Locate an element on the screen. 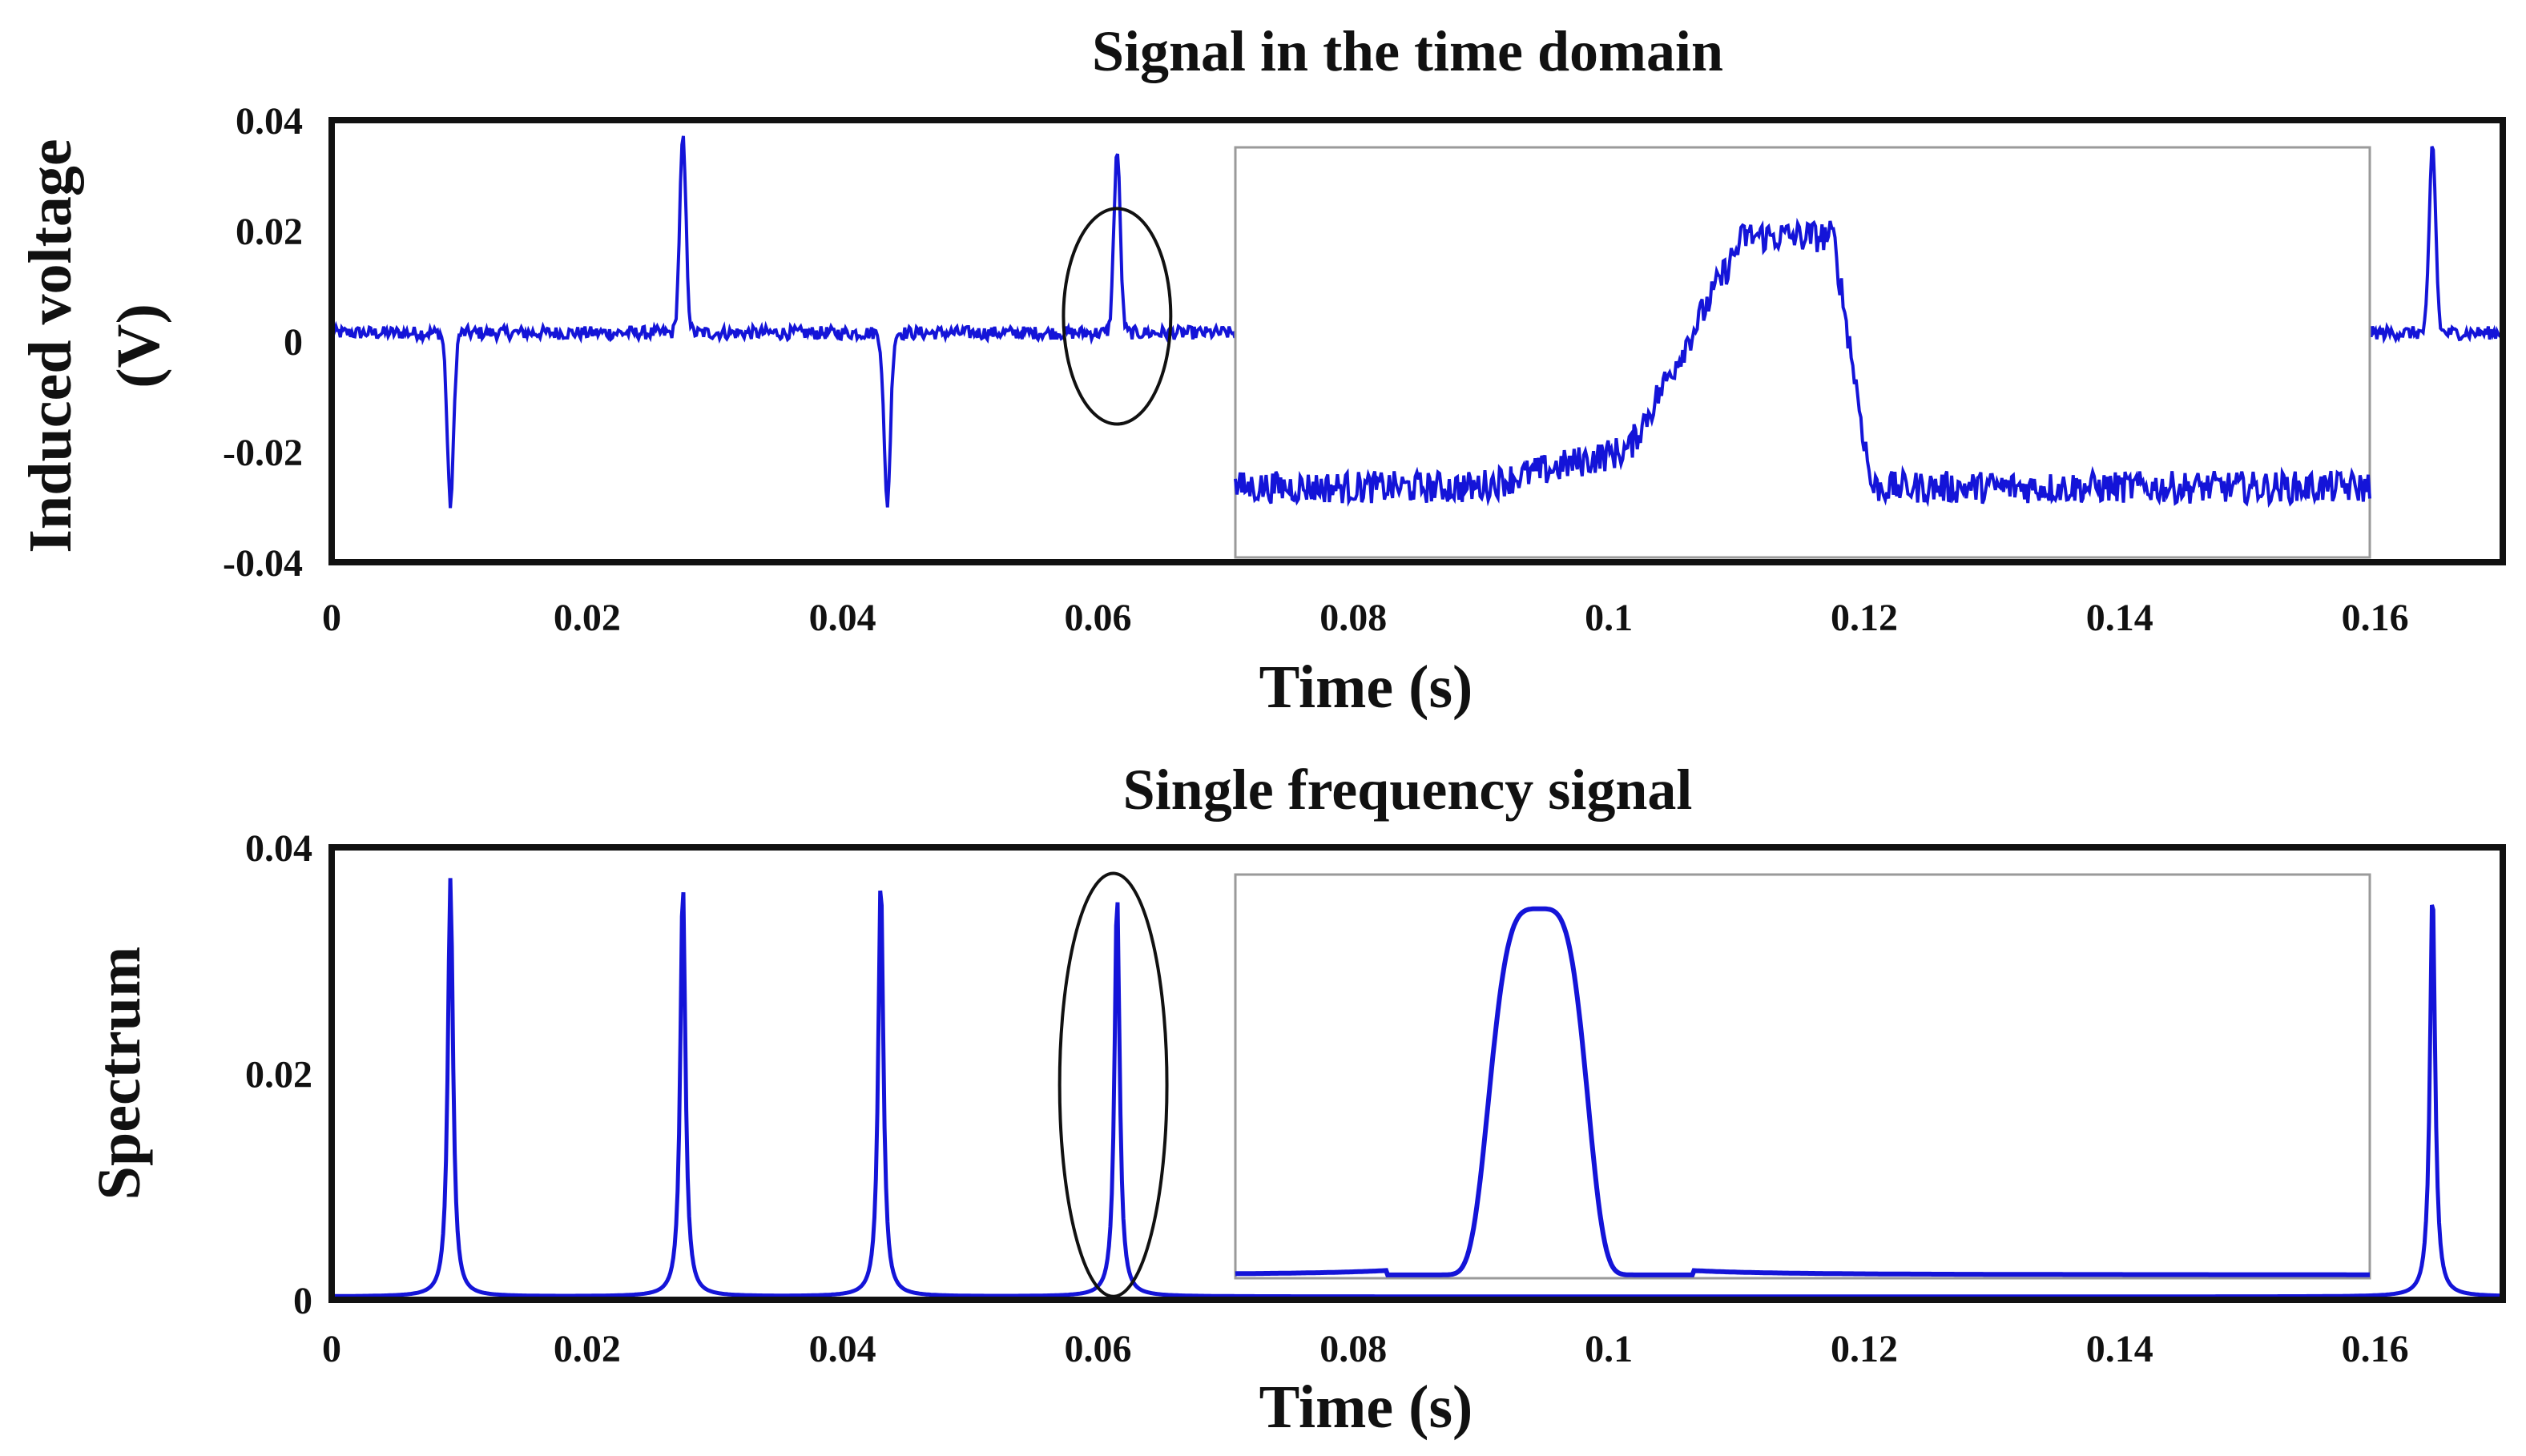  inset-single-frequency is located at coordinates (1802, 1076).